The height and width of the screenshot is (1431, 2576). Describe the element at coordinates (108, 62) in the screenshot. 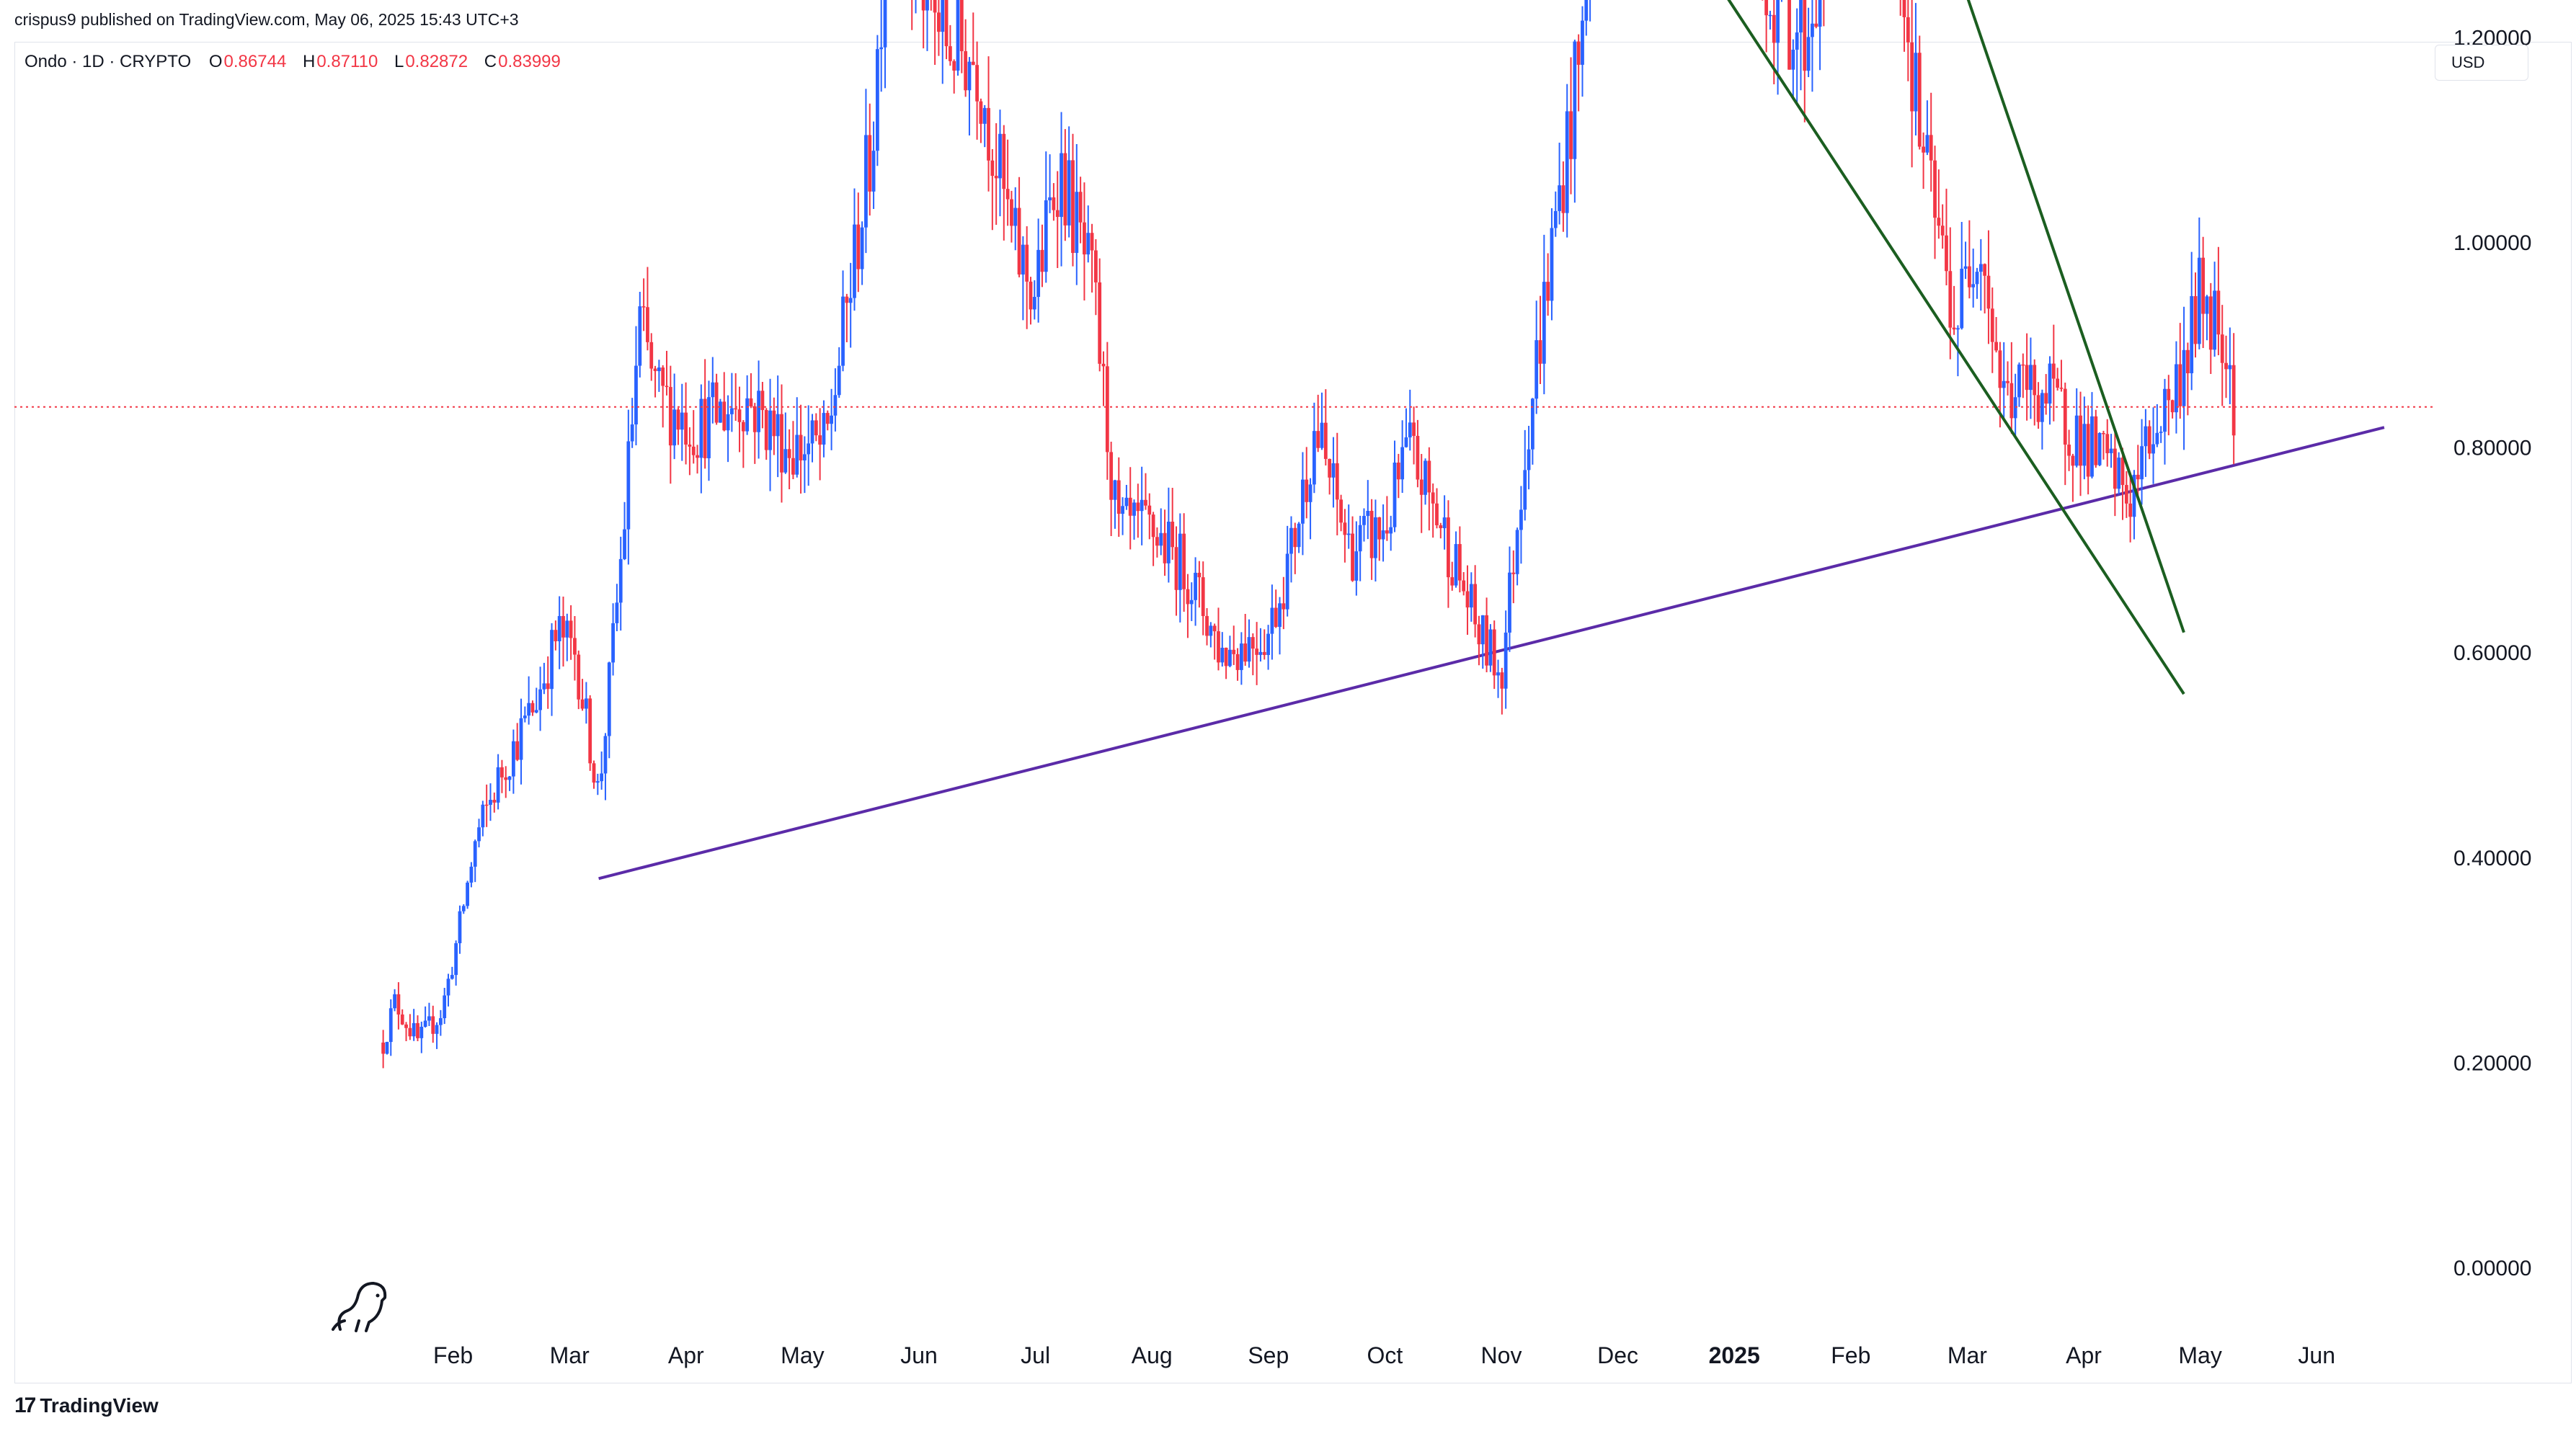

I see `symbol-label: Ondo · 1D · CRYPTO` at that location.